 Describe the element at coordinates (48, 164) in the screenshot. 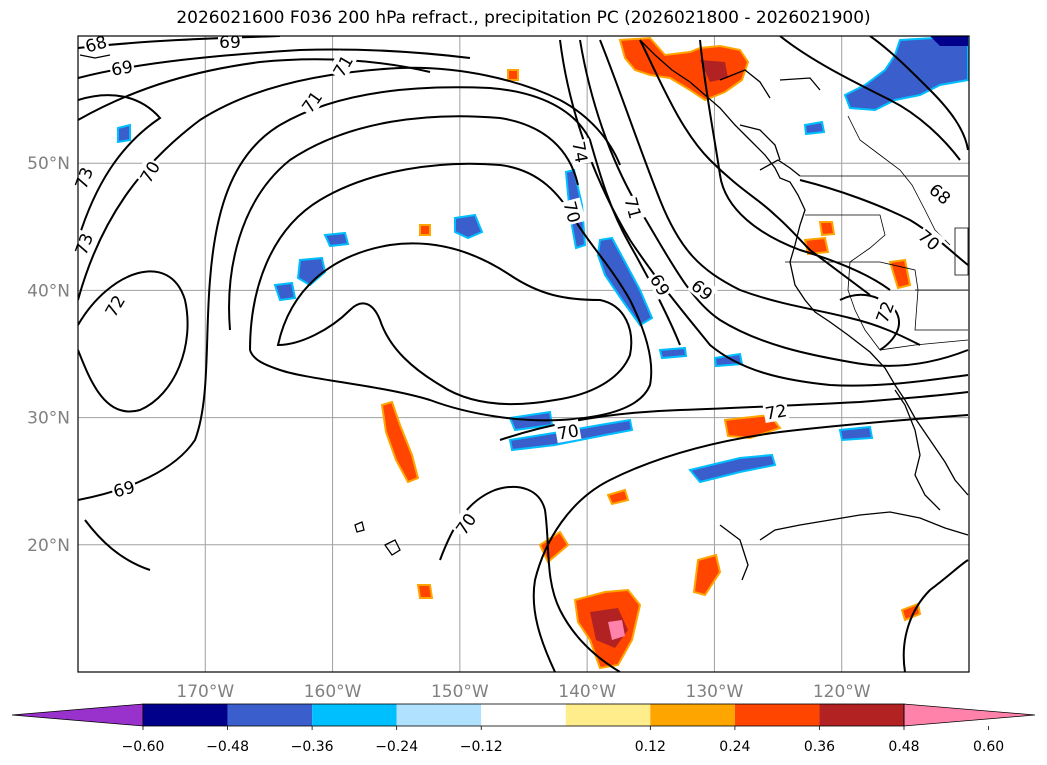

I see `lat-tick-label: 50°N` at that location.